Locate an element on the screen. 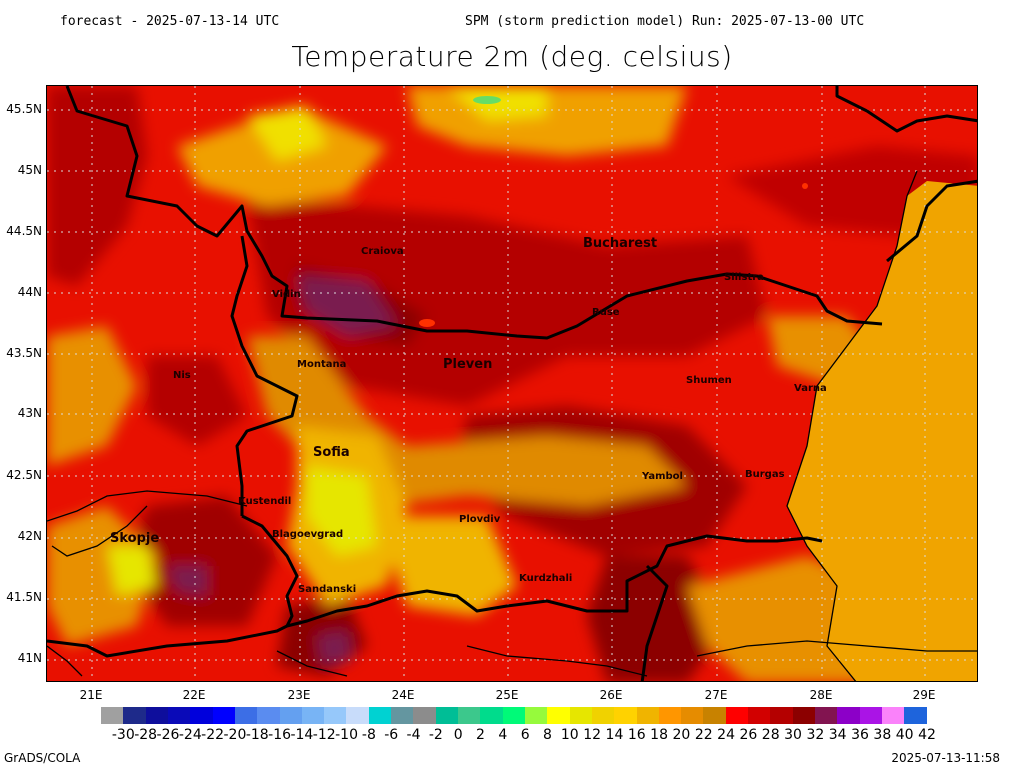 The image size is (1024, 768). color-scale-label: -4 is located at coordinates (413, 735).